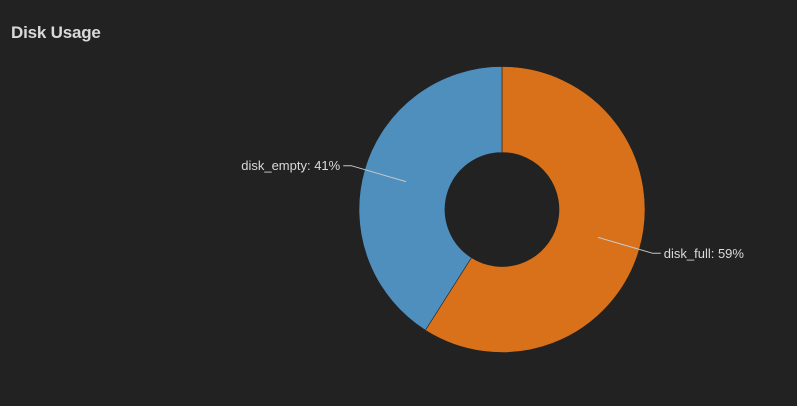  Describe the element at coordinates (56, 32) in the screenshot. I see `panel-title: Disk Usage` at that location.